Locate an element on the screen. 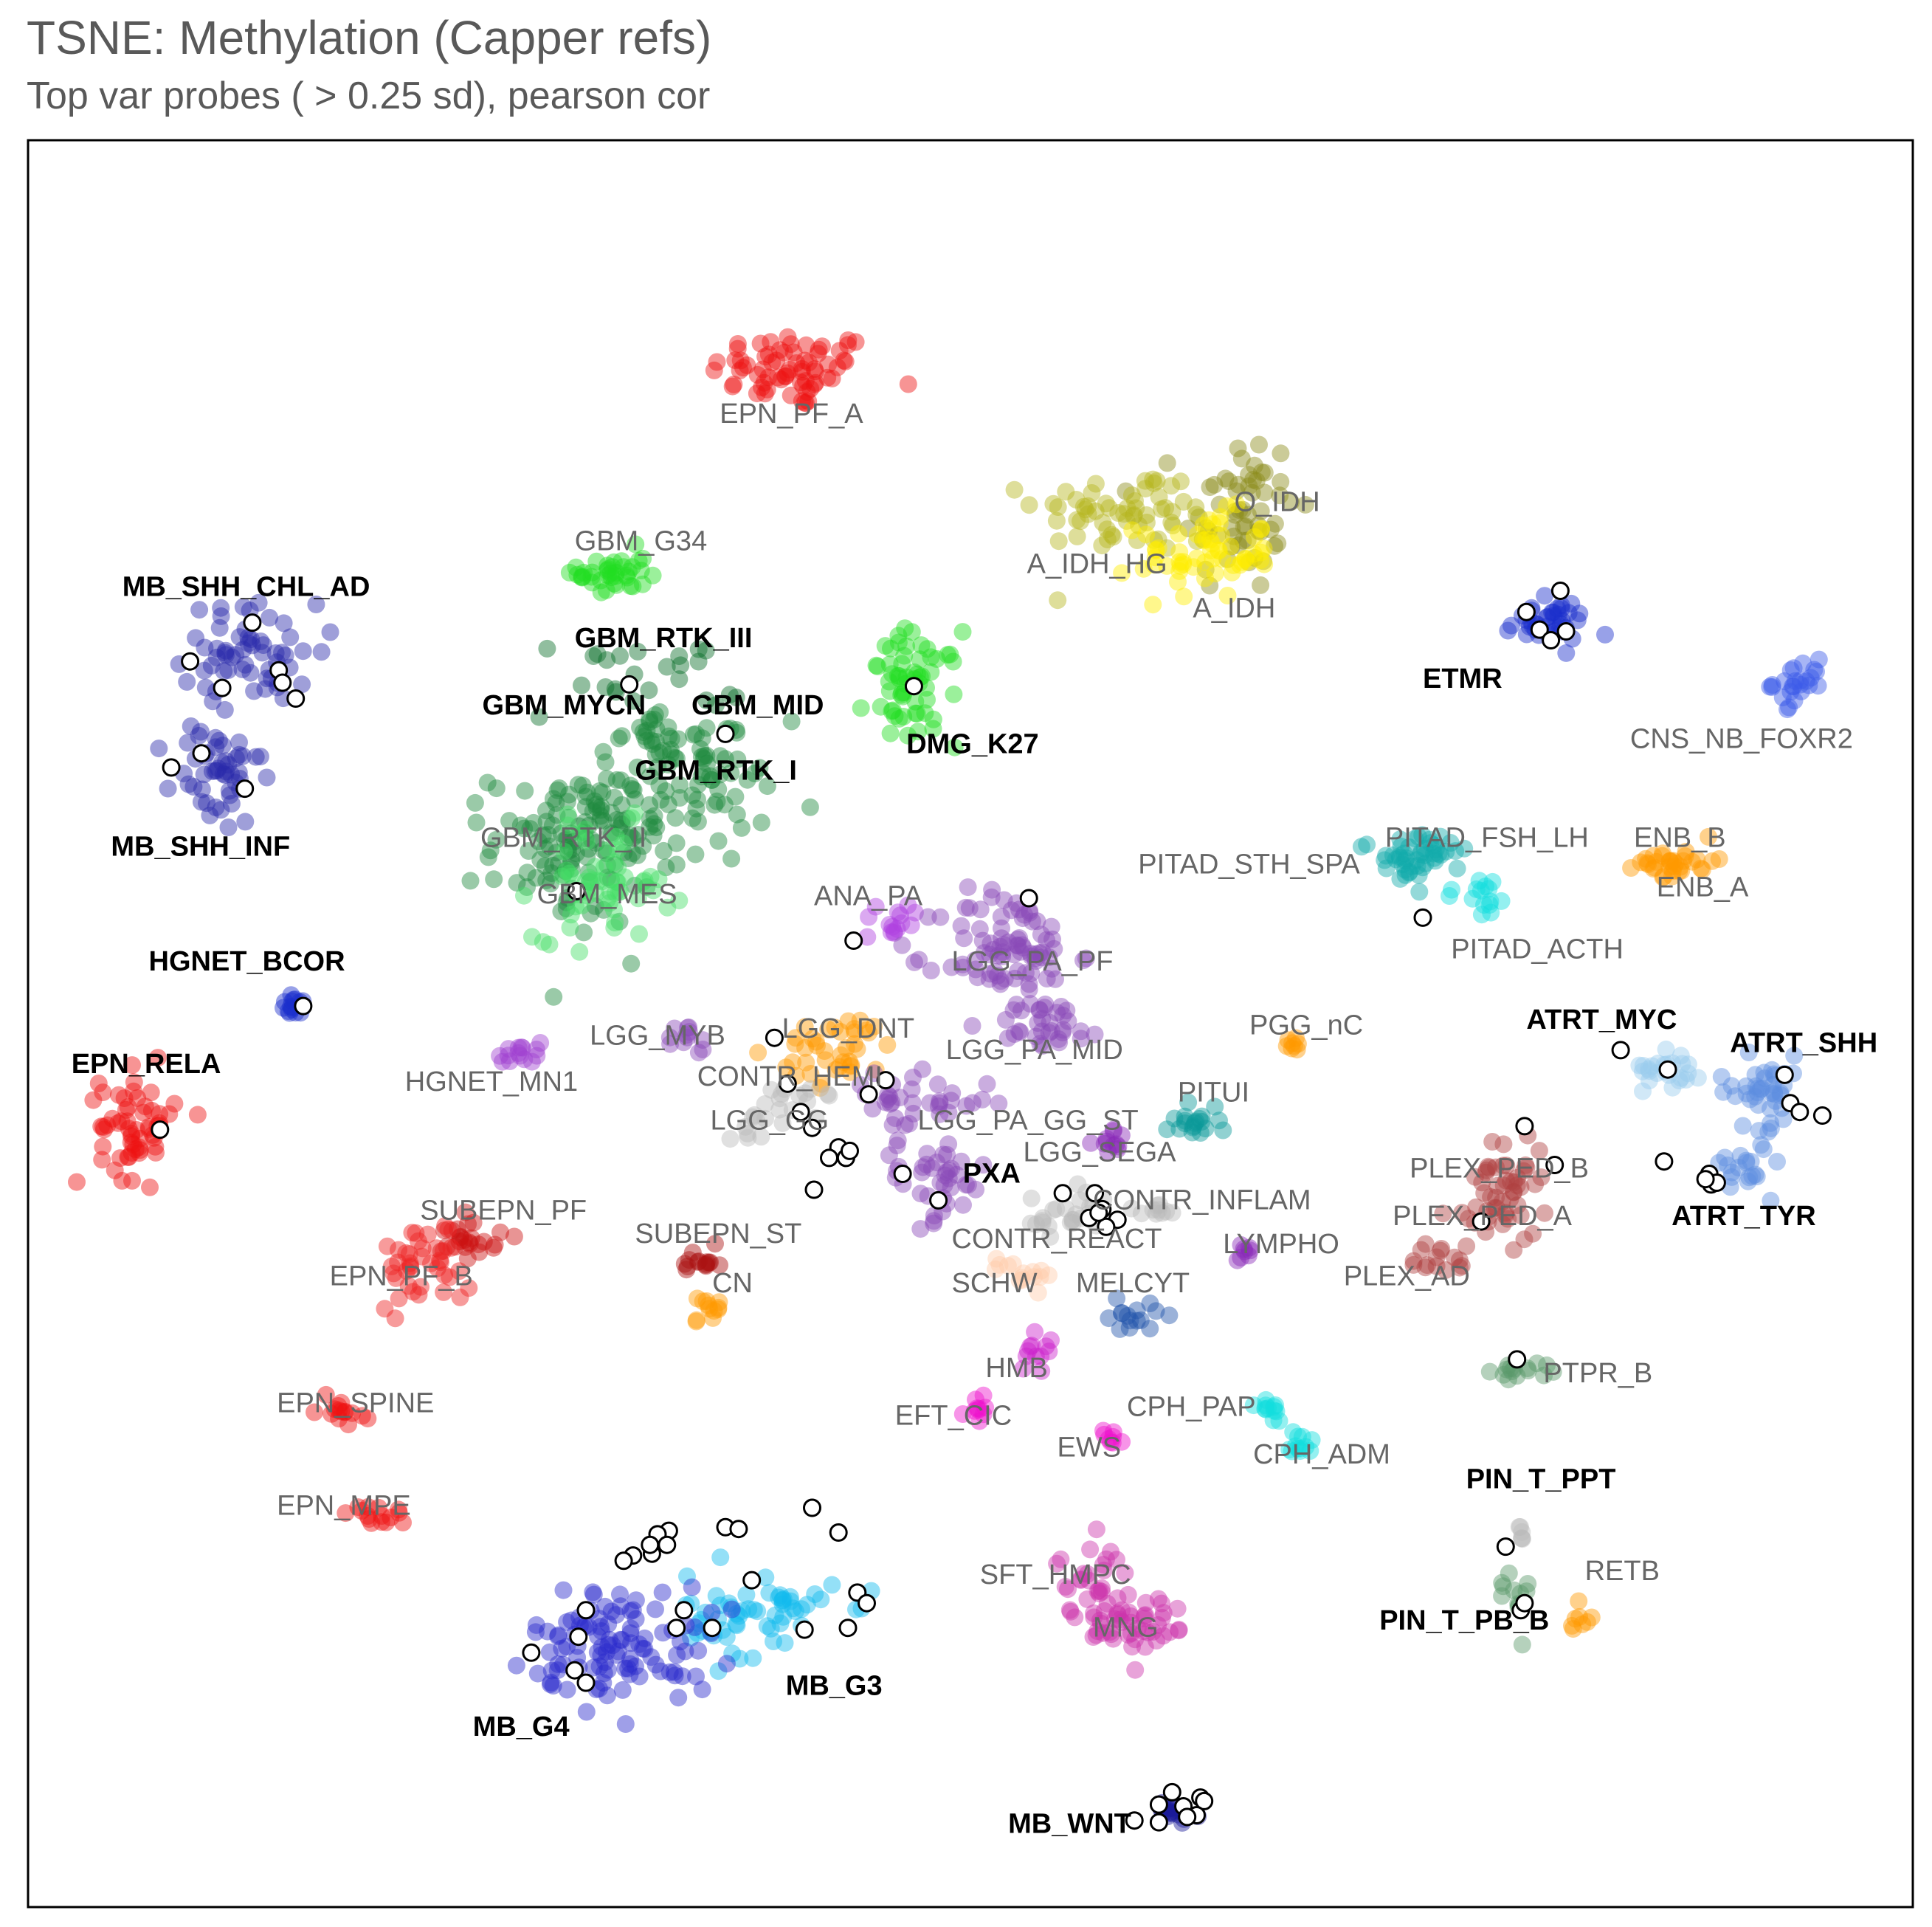 The image size is (1932, 1927). cluster-atrt-tyr is located at coordinates (1748, 1173).